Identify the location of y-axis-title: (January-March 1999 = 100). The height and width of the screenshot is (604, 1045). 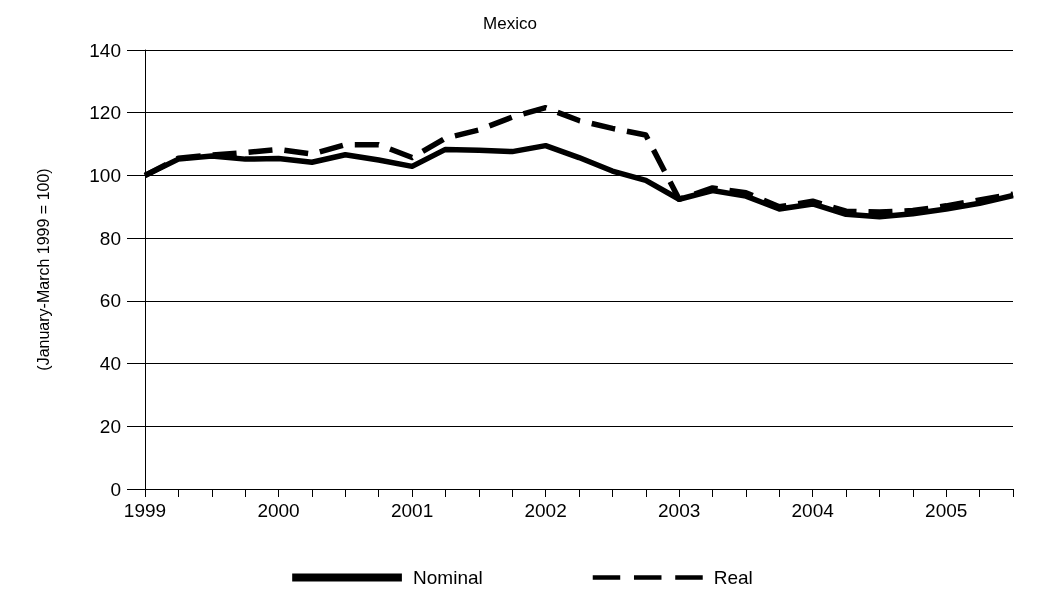
(43, 269).